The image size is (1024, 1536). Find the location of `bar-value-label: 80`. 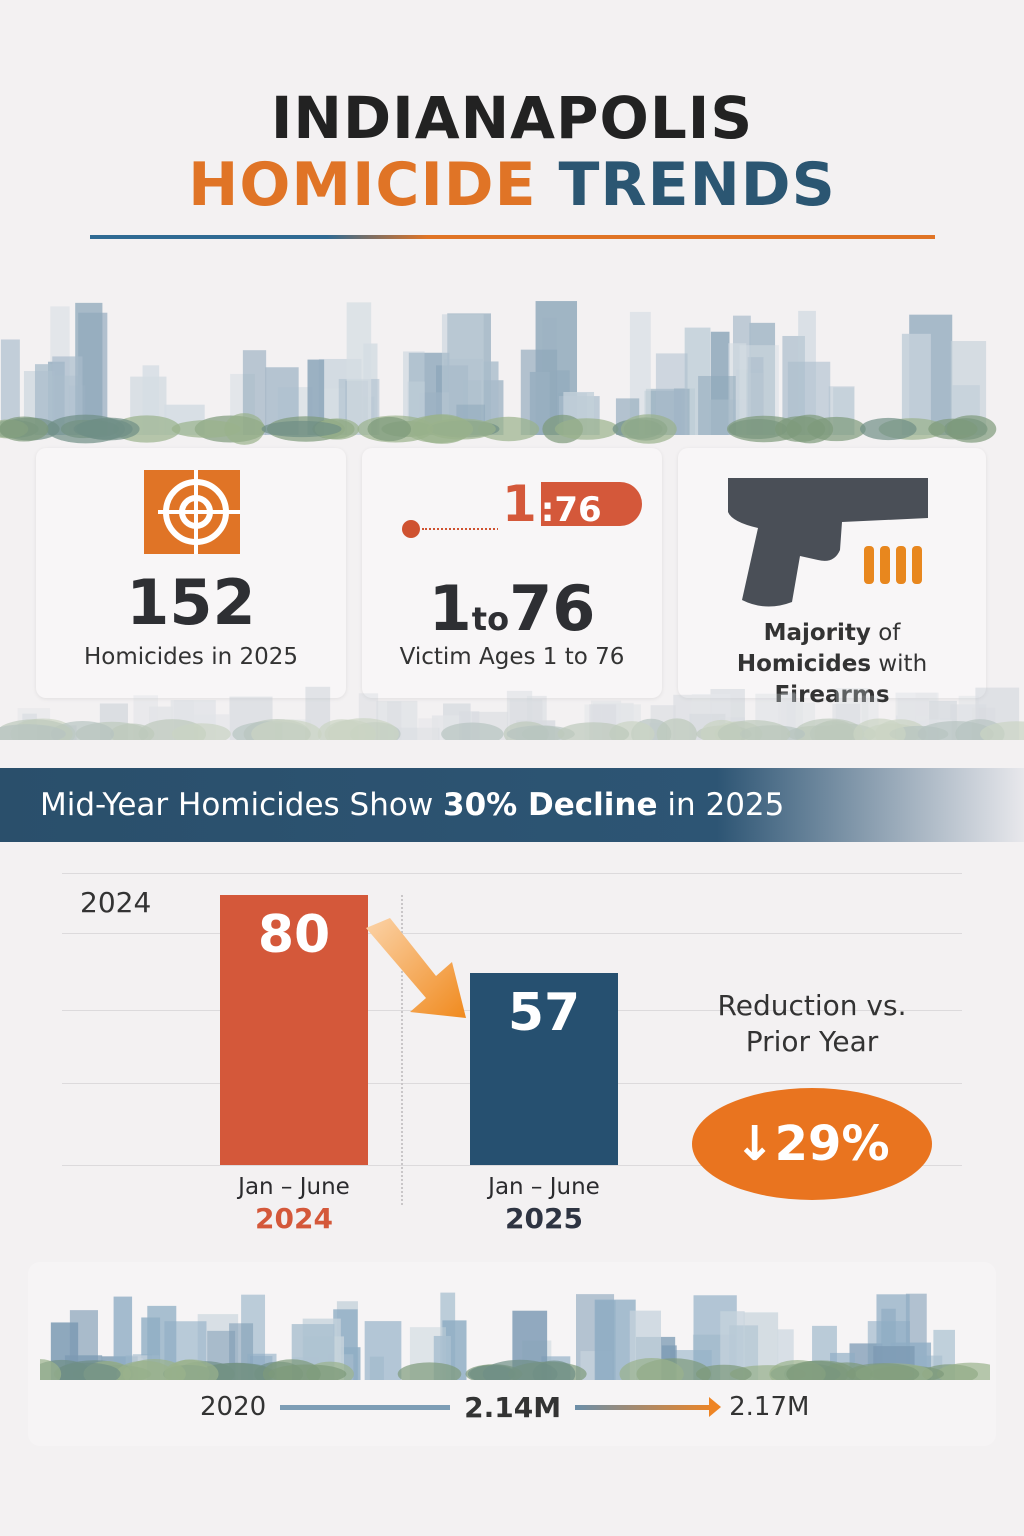

bar-value-label: 80 is located at coordinates (294, 935).